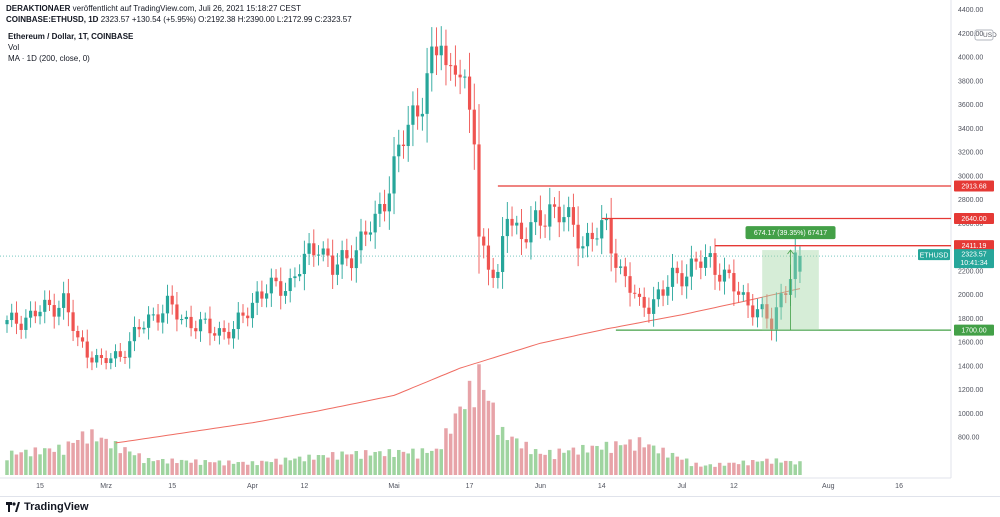 This screenshot has height=517, width=1000. I want to click on tradingview-brand: TradingView, so click(47, 507).